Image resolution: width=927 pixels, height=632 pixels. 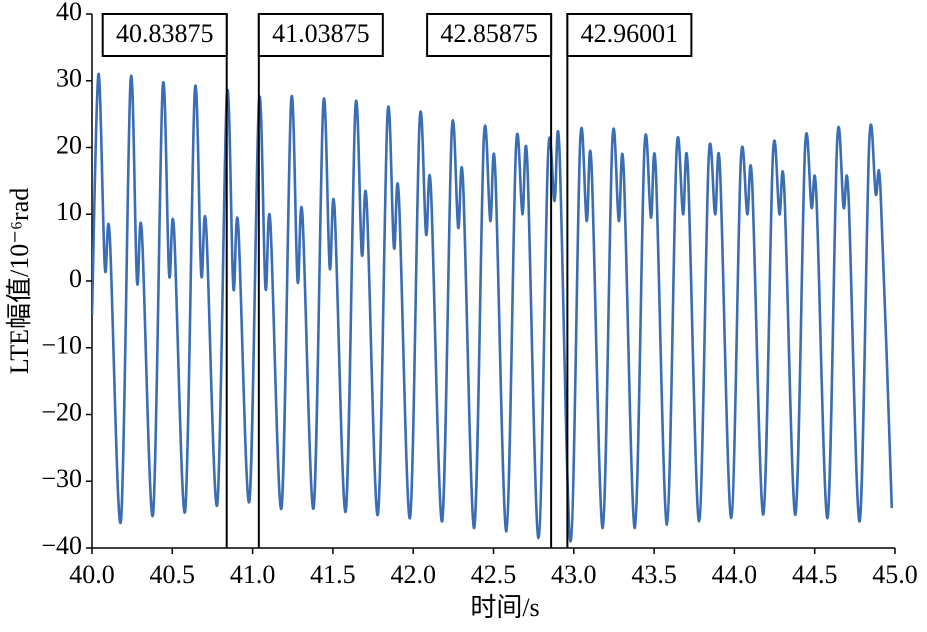 What do you see at coordinates (69, 144) in the screenshot?
I see `y-tick-label: 20` at bounding box center [69, 144].